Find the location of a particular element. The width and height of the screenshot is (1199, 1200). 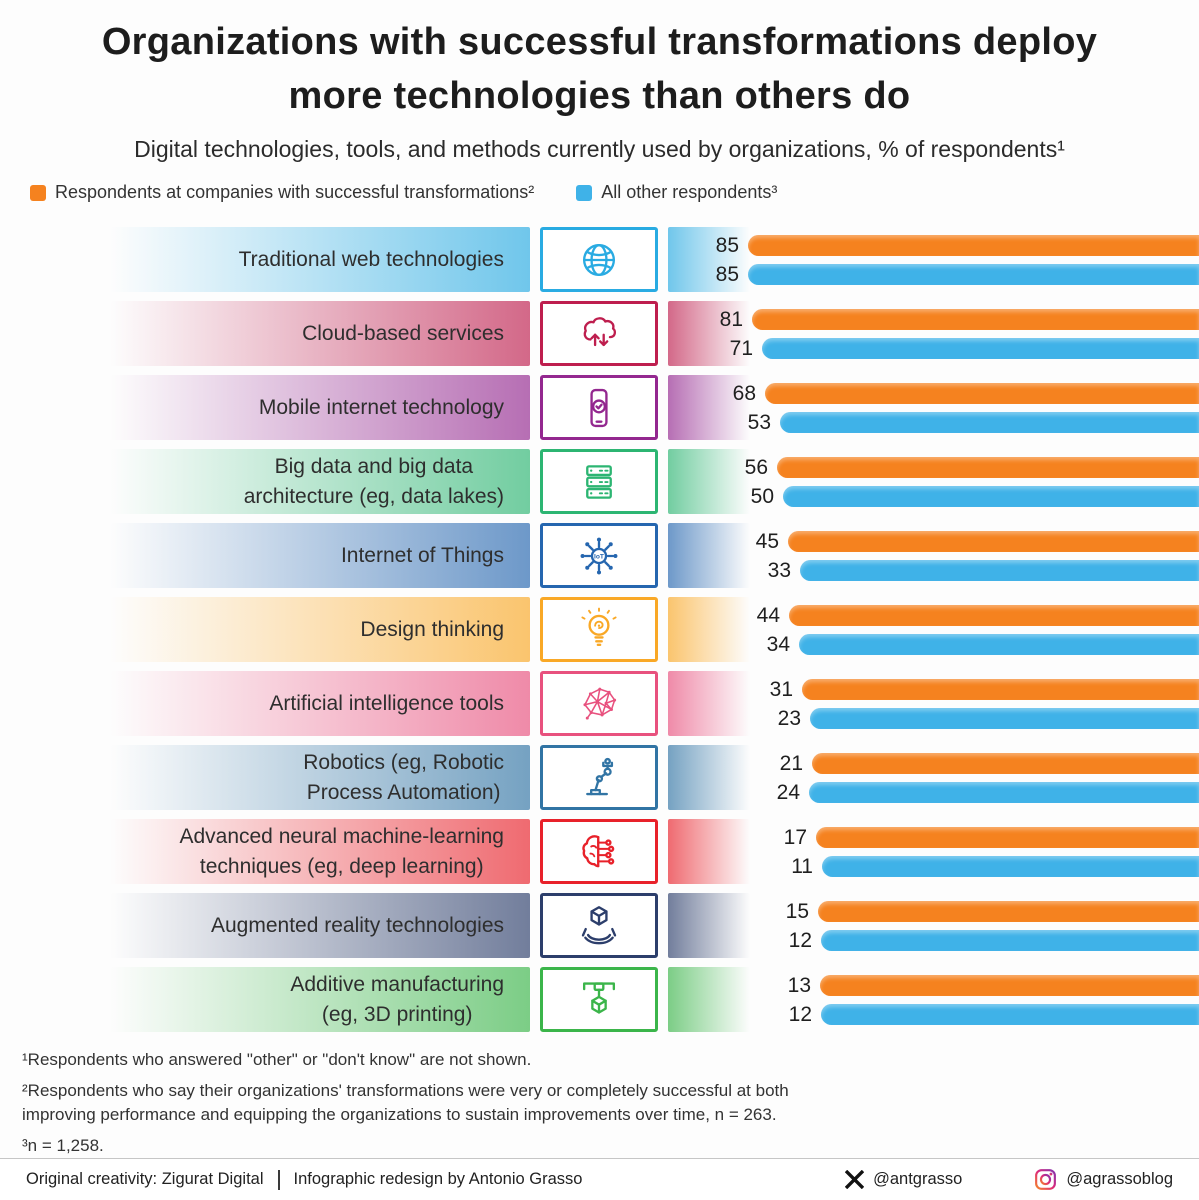

bar-line-successful: 21 is located at coordinates (989, 763).